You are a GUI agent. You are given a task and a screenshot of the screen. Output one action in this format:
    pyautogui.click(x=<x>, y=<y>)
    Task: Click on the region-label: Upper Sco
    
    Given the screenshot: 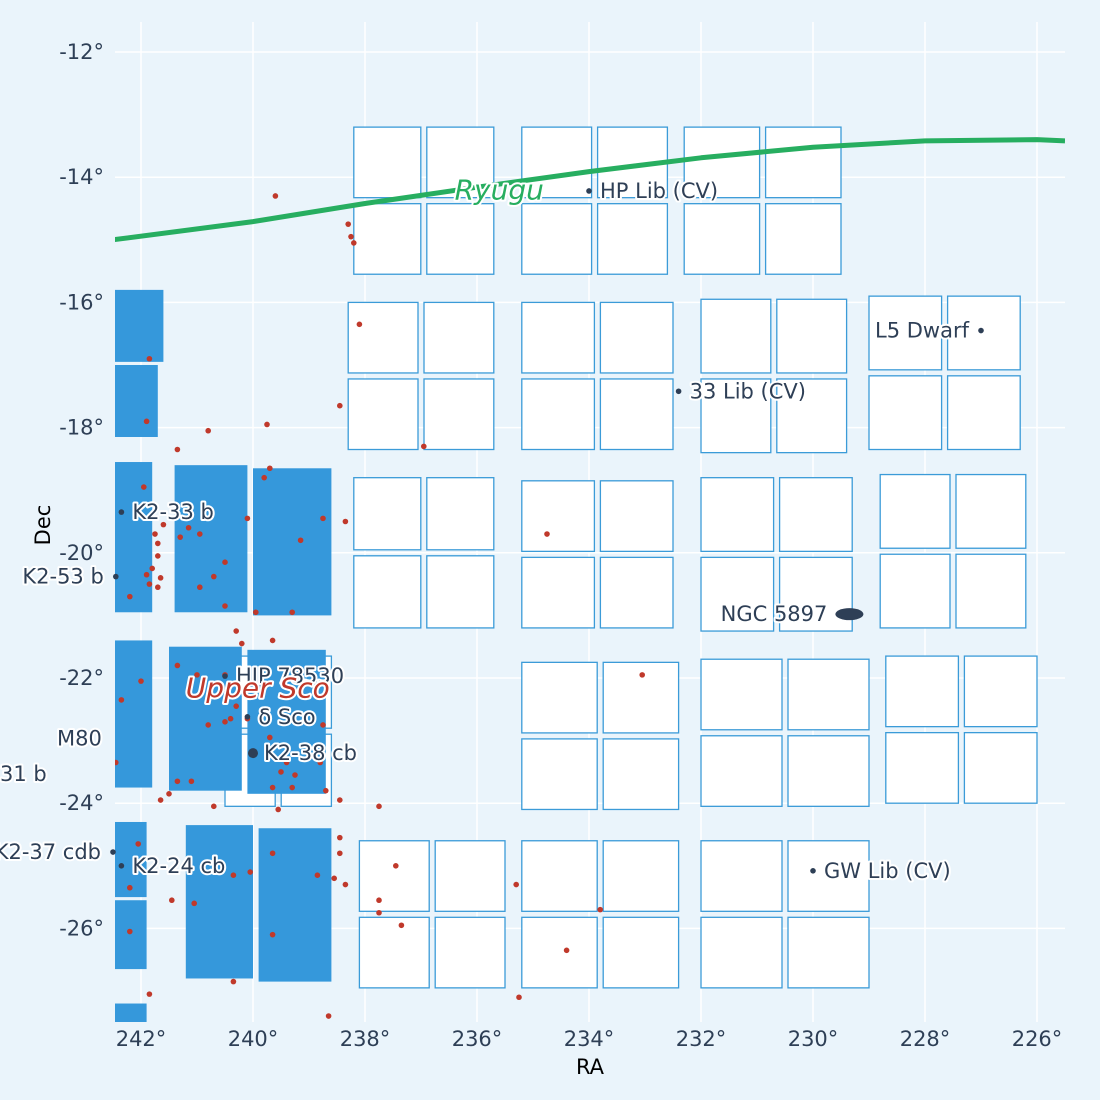 What is the action you would take?
    pyautogui.click(x=258, y=687)
    